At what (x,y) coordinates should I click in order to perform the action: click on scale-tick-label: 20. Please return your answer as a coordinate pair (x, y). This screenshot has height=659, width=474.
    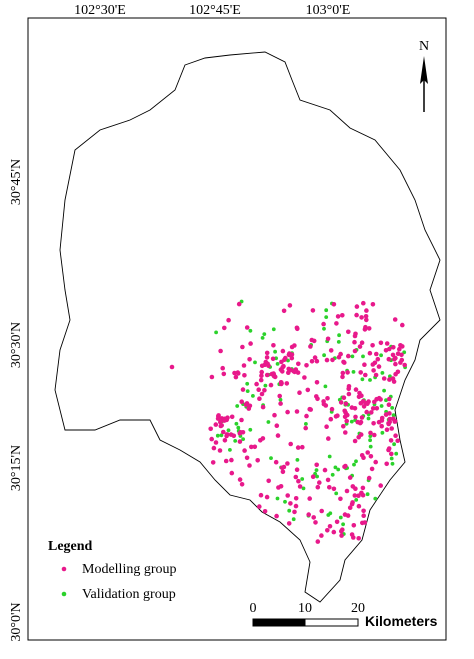
    Looking at the image, I should click on (358, 608).